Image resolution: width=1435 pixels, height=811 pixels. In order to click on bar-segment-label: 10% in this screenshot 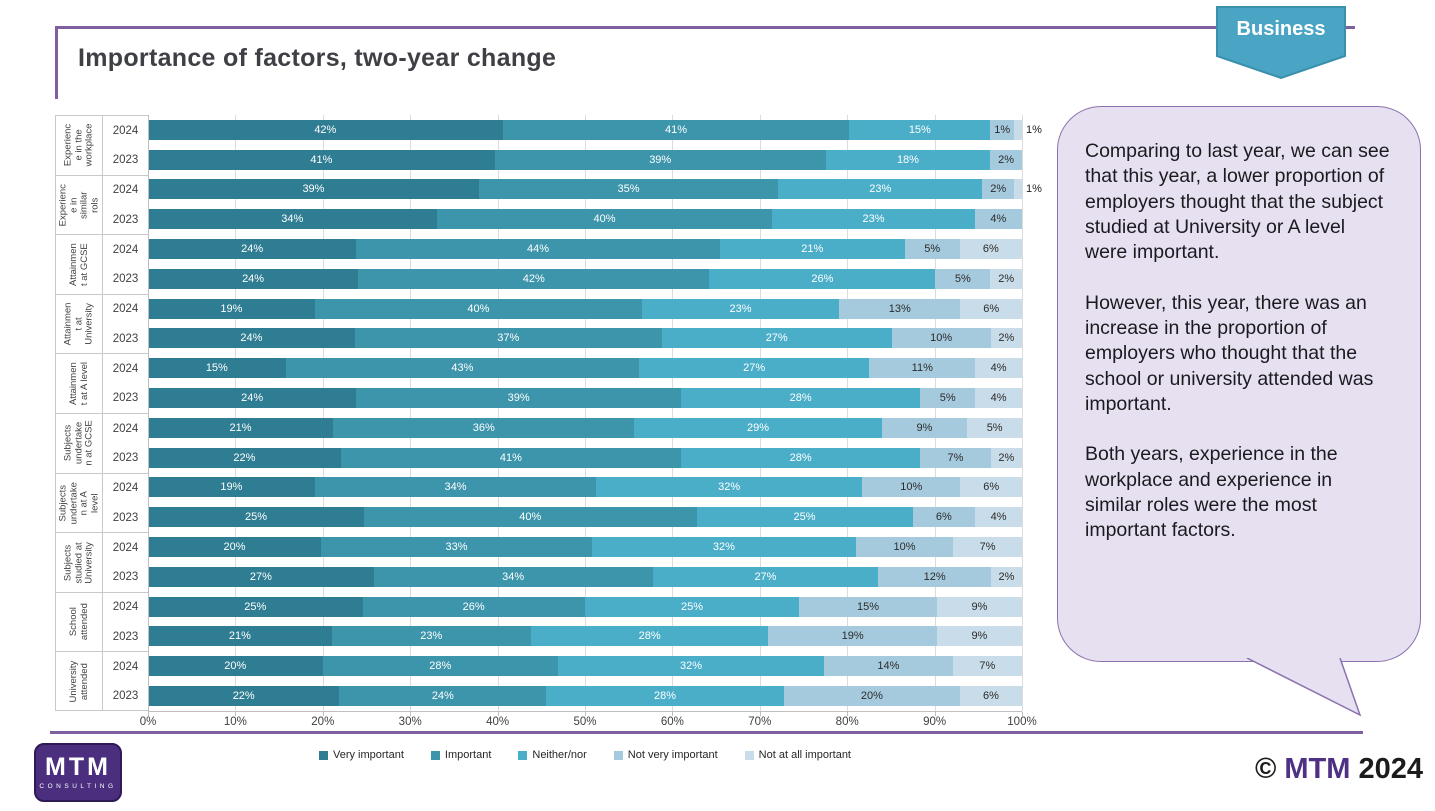, I will do `click(904, 547)`.